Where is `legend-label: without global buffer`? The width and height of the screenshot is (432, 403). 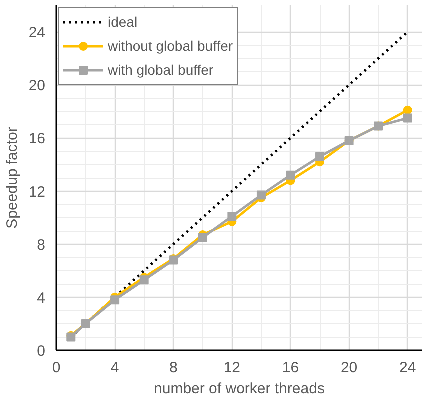
legend-label: without global buffer is located at coordinates (171, 46).